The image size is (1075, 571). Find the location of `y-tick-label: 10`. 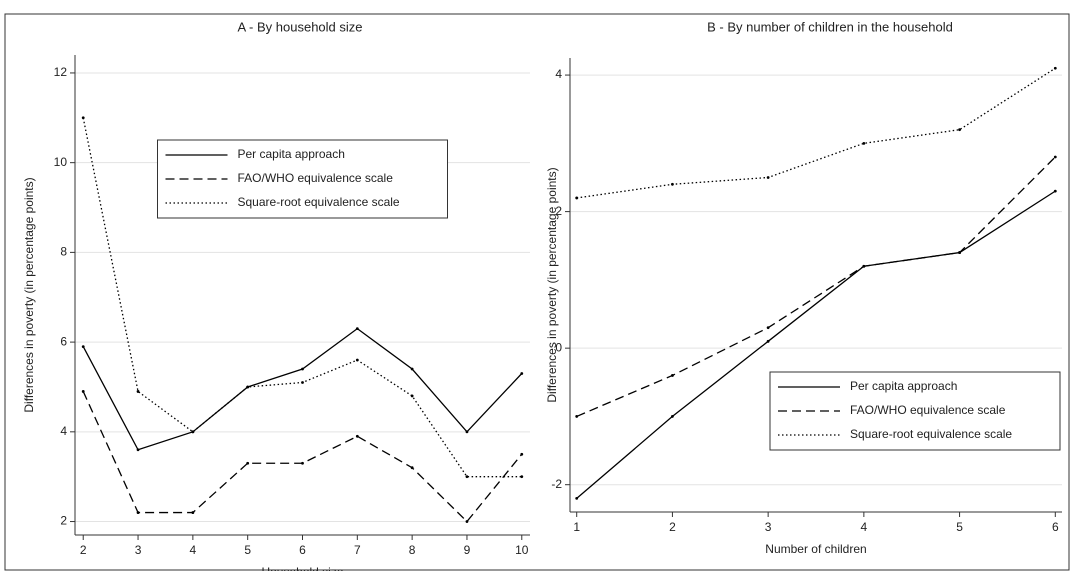

y-tick-label: 10 is located at coordinates (61, 162).